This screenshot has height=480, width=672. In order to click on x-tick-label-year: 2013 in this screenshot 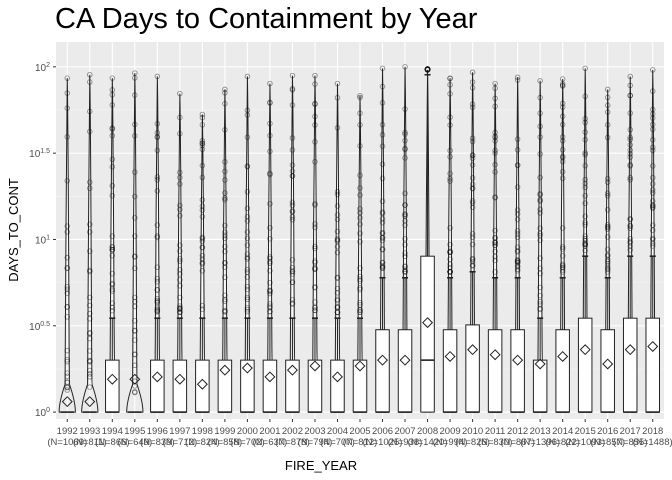, I will do `click(540, 431)`.